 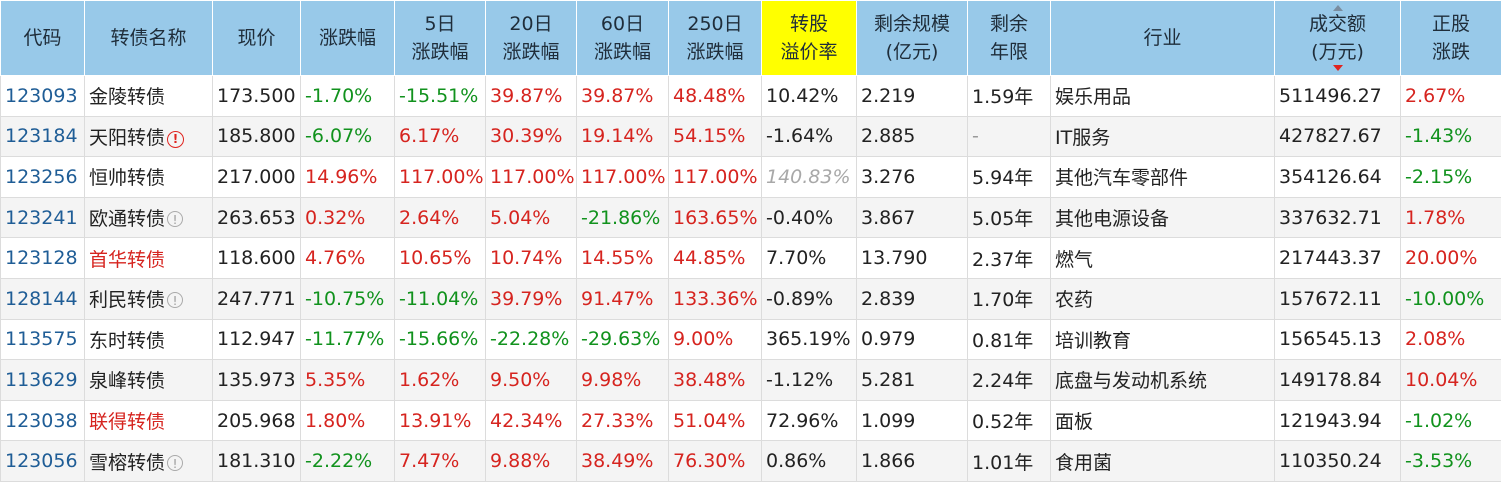 I want to click on col-header-name: 转债名称, so click(x=148, y=38).